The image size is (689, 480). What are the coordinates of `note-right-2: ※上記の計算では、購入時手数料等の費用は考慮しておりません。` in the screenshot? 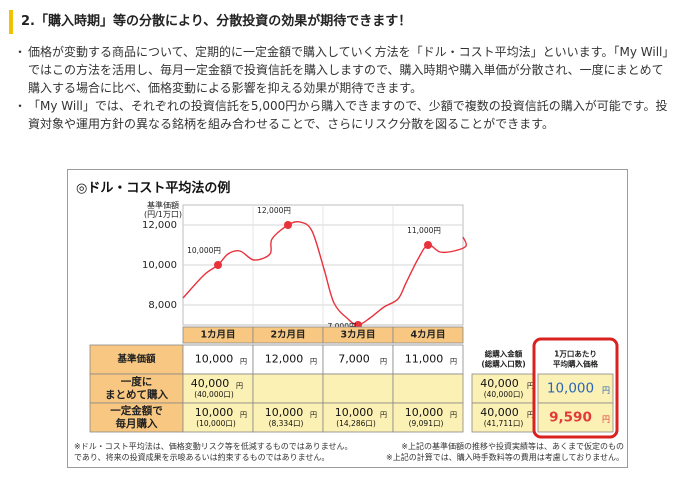 It's located at (505, 457).